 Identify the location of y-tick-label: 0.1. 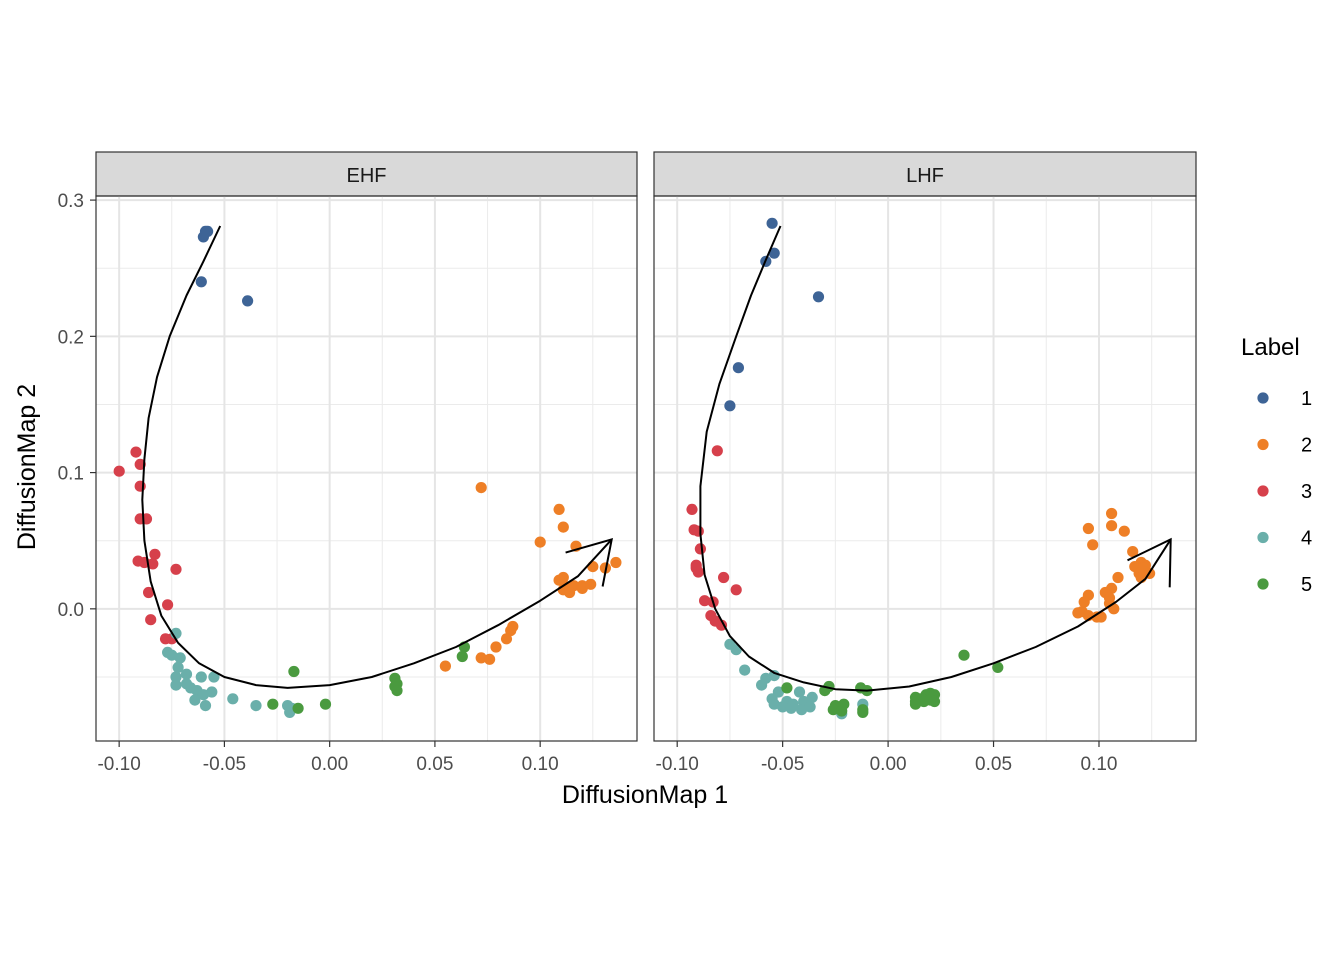
(71, 474).